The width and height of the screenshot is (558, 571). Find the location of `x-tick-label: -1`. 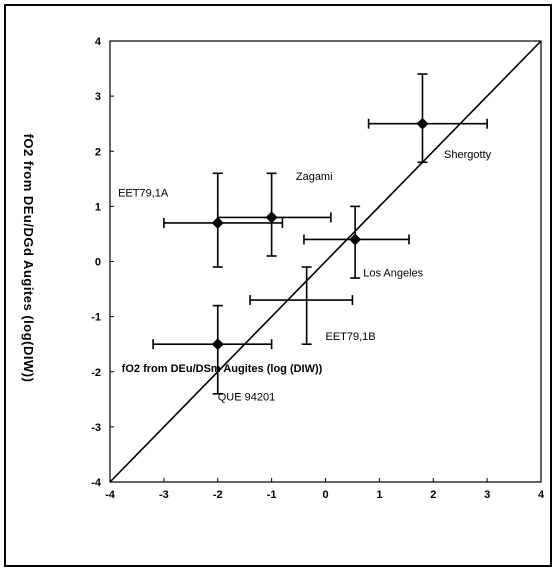

x-tick-label: -1 is located at coordinates (272, 495).